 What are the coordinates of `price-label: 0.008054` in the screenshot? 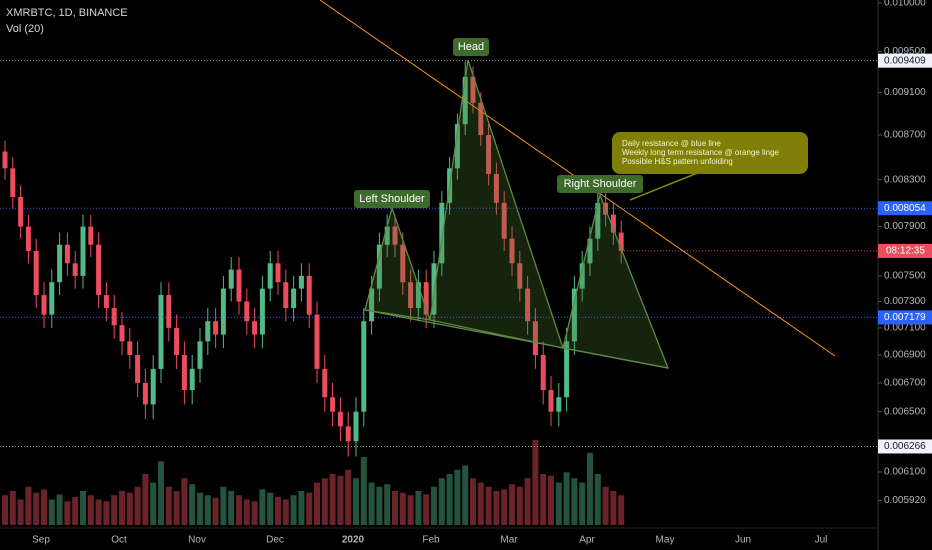 It's located at (905, 208).